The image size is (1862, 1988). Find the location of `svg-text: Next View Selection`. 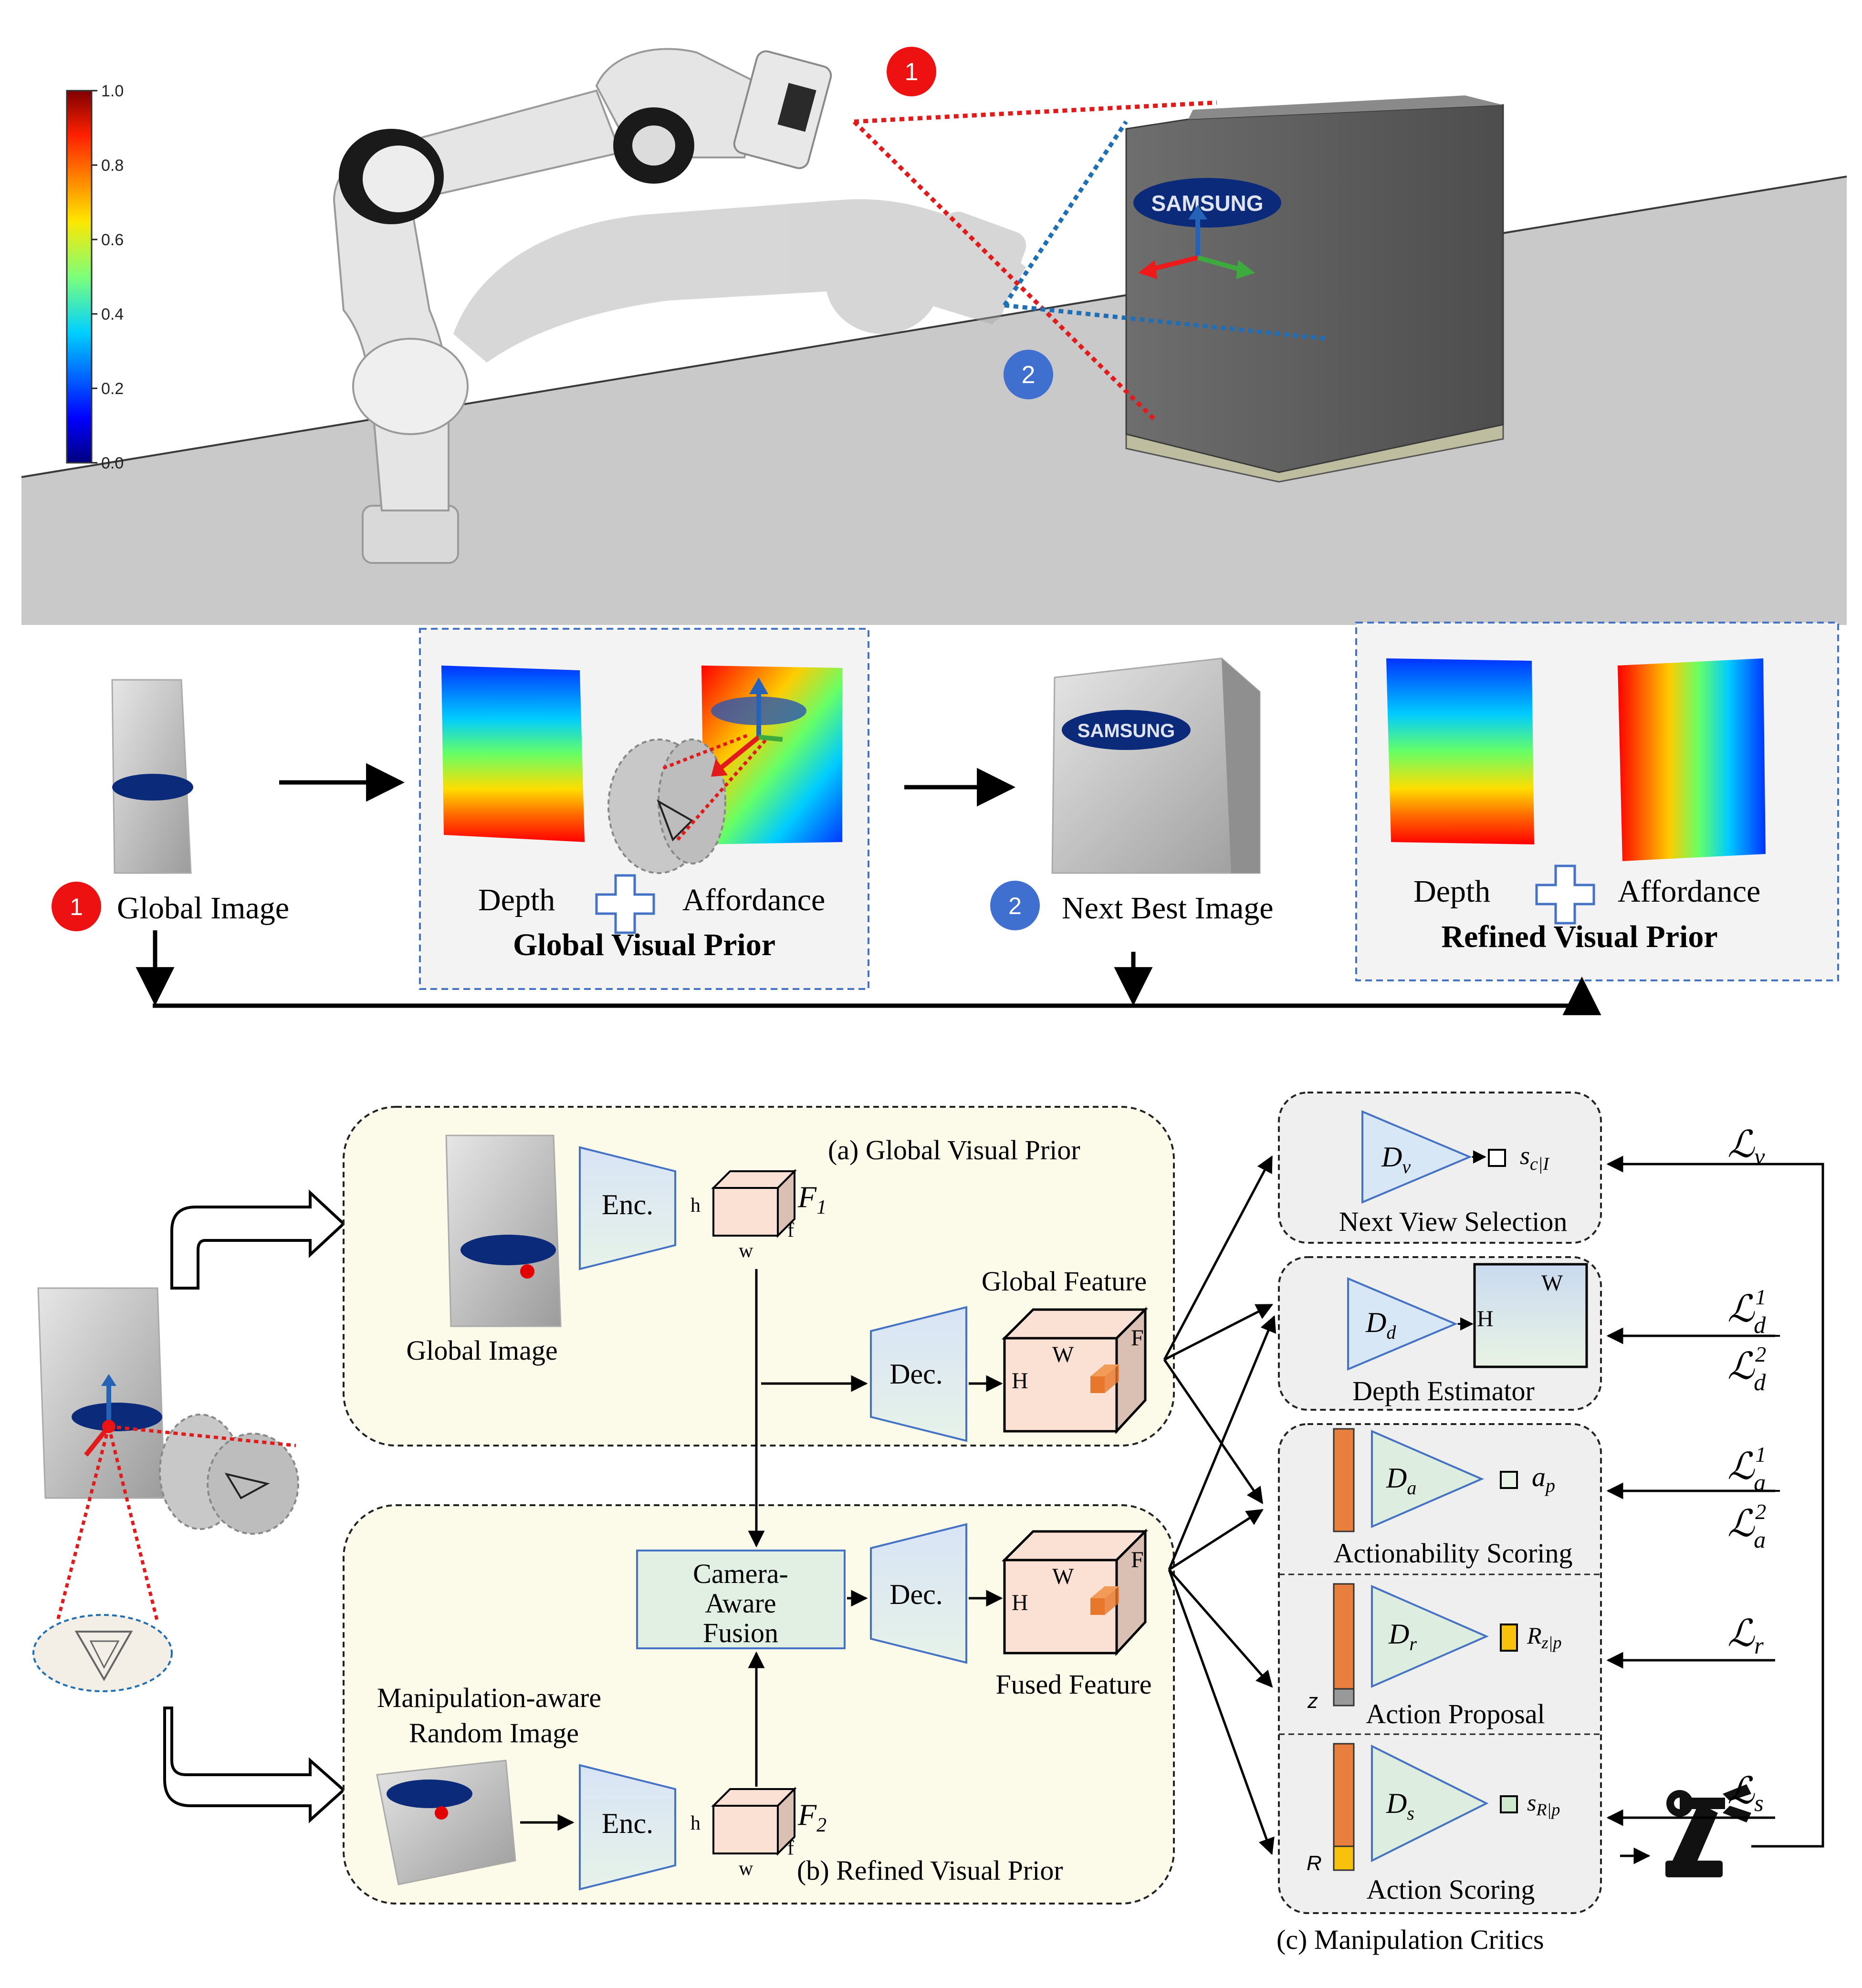

svg-text: Next View Selection is located at coordinates (1453, 1221).